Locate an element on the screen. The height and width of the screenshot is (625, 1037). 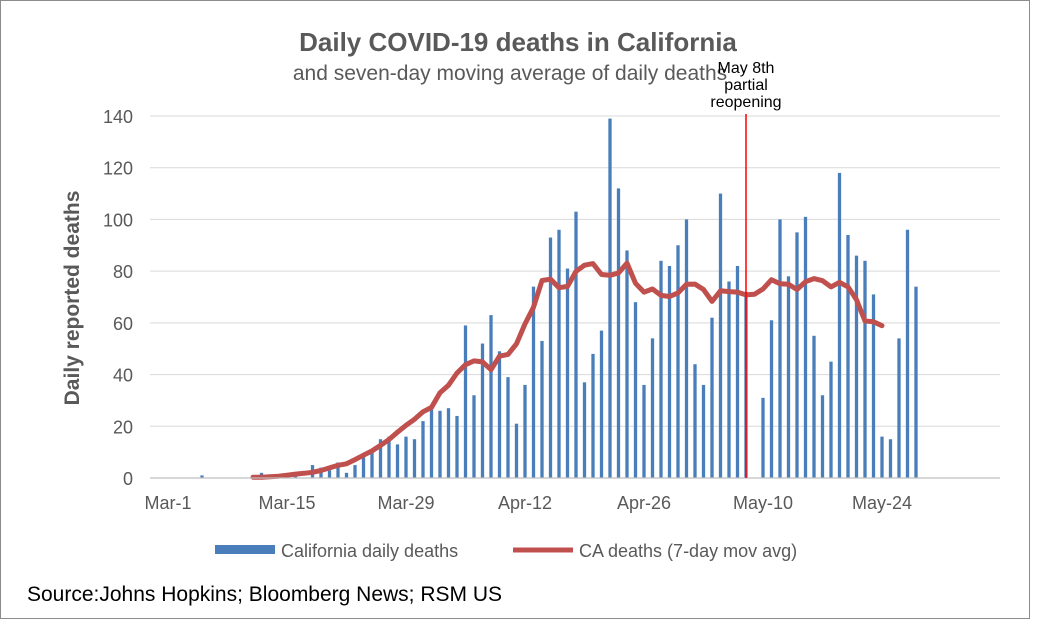
y-tick-label: 0 is located at coordinates (128, 479).